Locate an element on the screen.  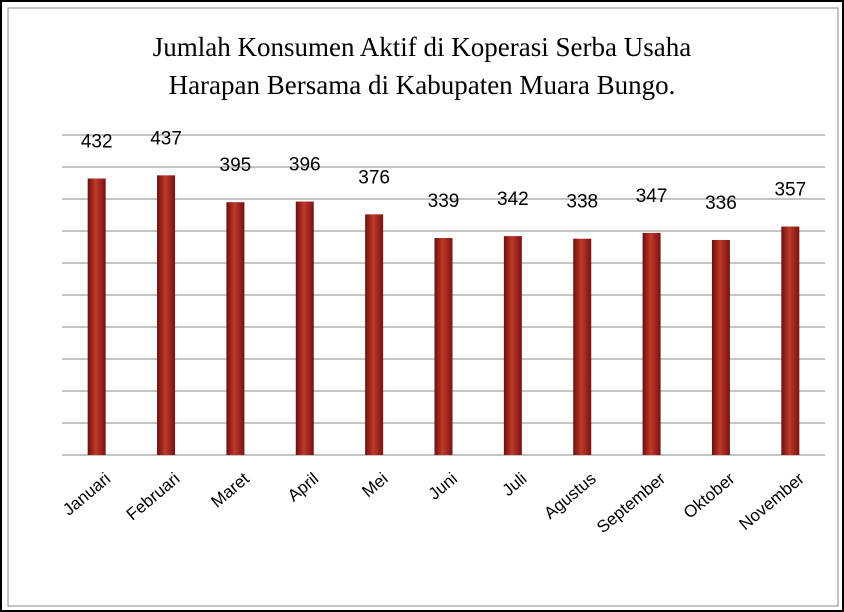
data-label: 342 is located at coordinates (513, 199).